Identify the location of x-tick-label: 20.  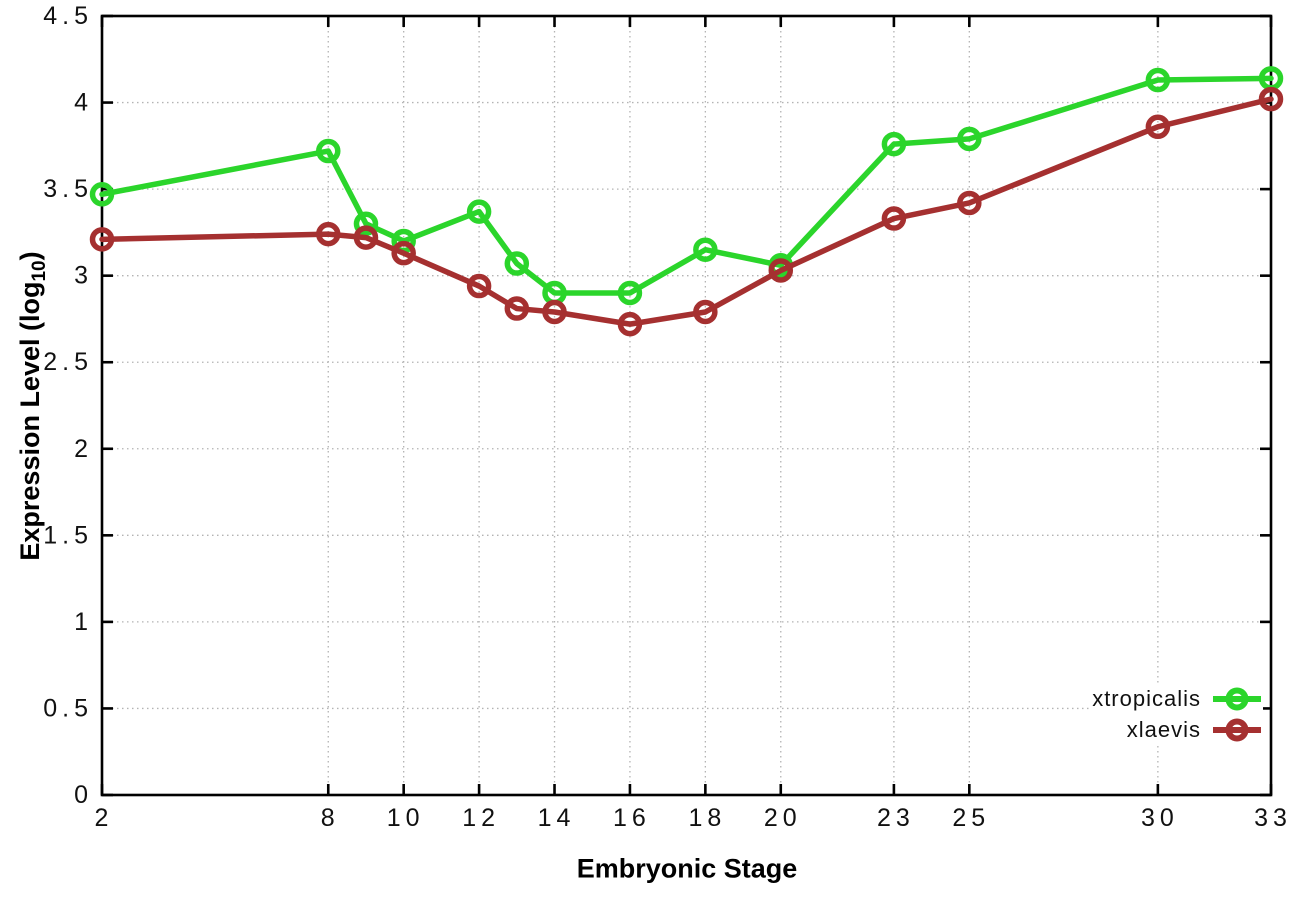
(783, 818).